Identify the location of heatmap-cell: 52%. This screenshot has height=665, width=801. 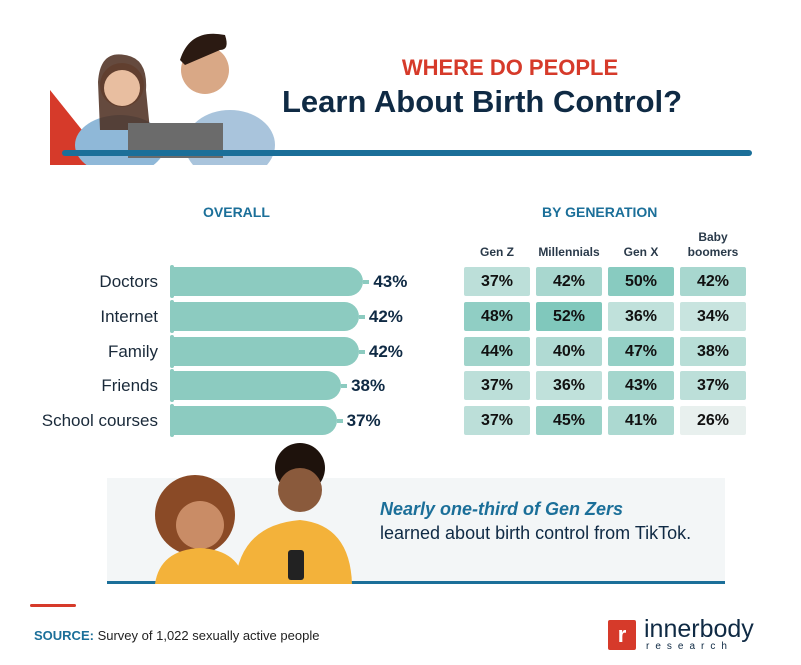
(569, 316).